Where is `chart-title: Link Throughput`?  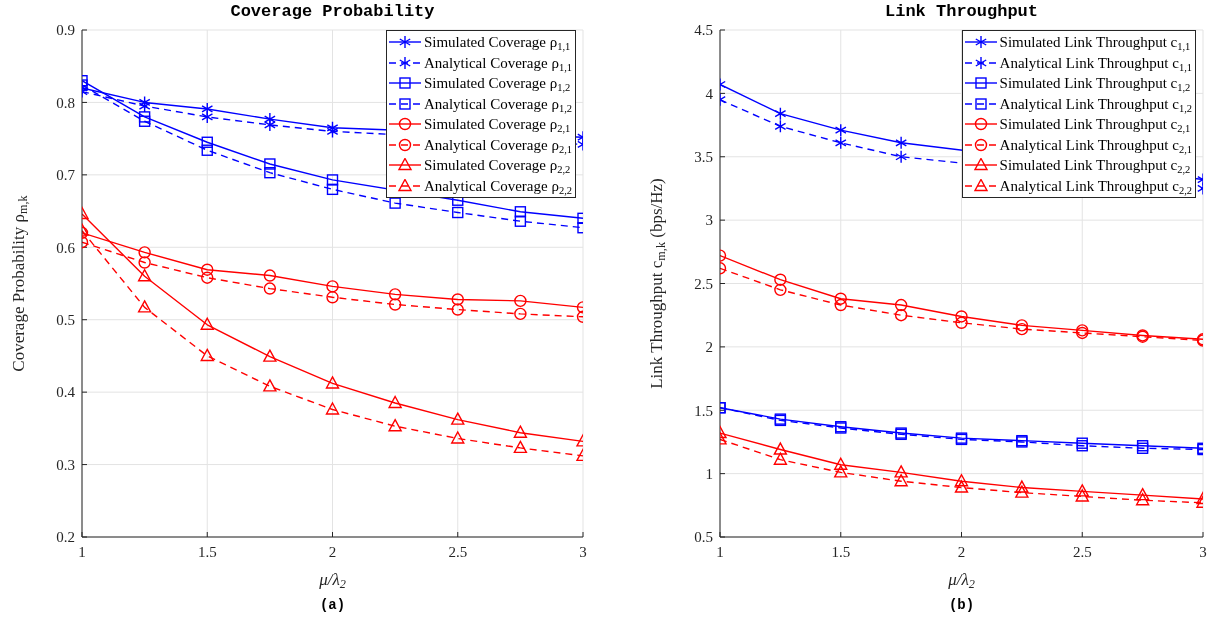 chart-title: Link Throughput is located at coordinates (961, 11).